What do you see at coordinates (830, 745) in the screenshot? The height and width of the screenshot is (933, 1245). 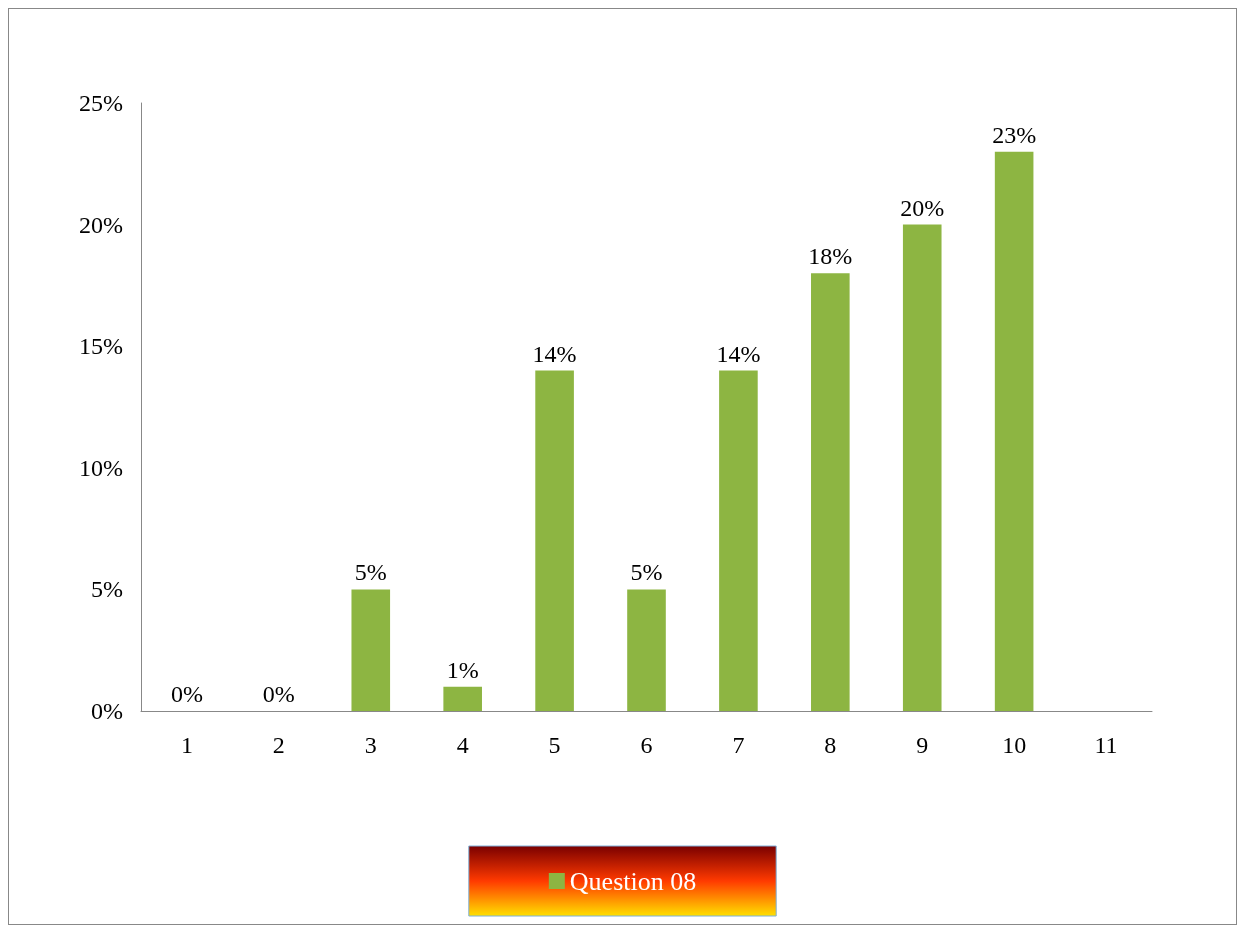 I see `x-tick-label: 8` at bounding box center [830, 745].